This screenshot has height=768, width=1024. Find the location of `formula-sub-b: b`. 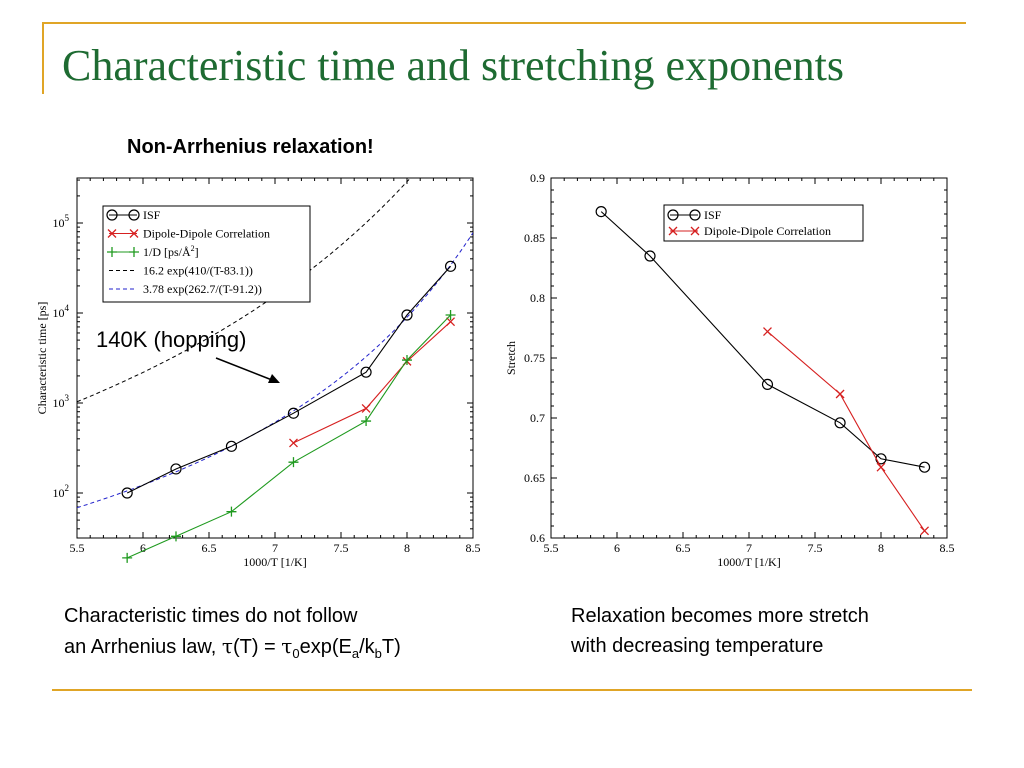

formula-sub-b: b is located at coordinates (378, 653).